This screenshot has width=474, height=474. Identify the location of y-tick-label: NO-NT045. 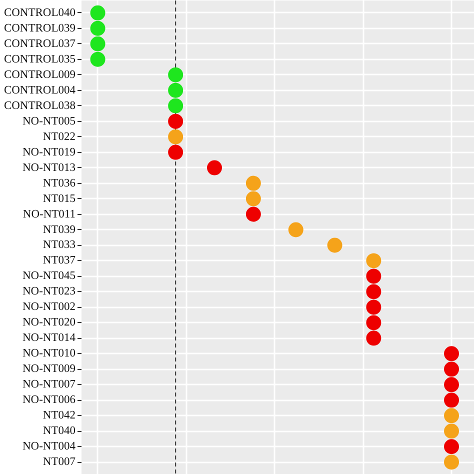
(49, 276).